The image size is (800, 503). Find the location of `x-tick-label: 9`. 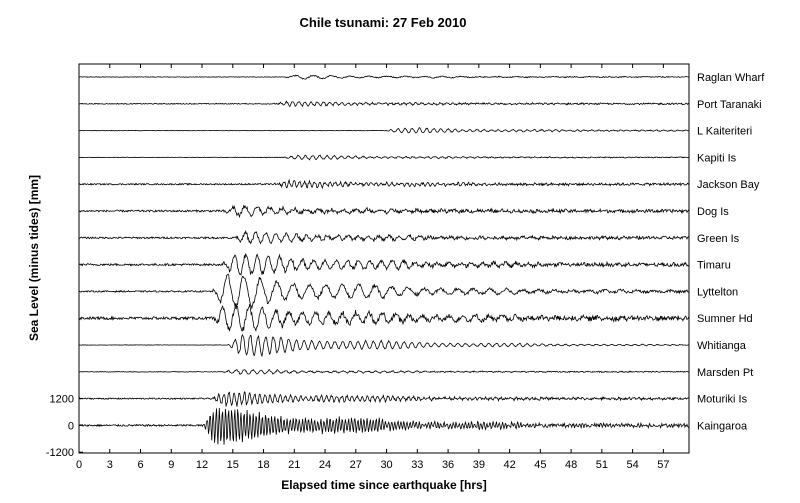

x-tick-label: 9 is located at coordinates (171, 465).